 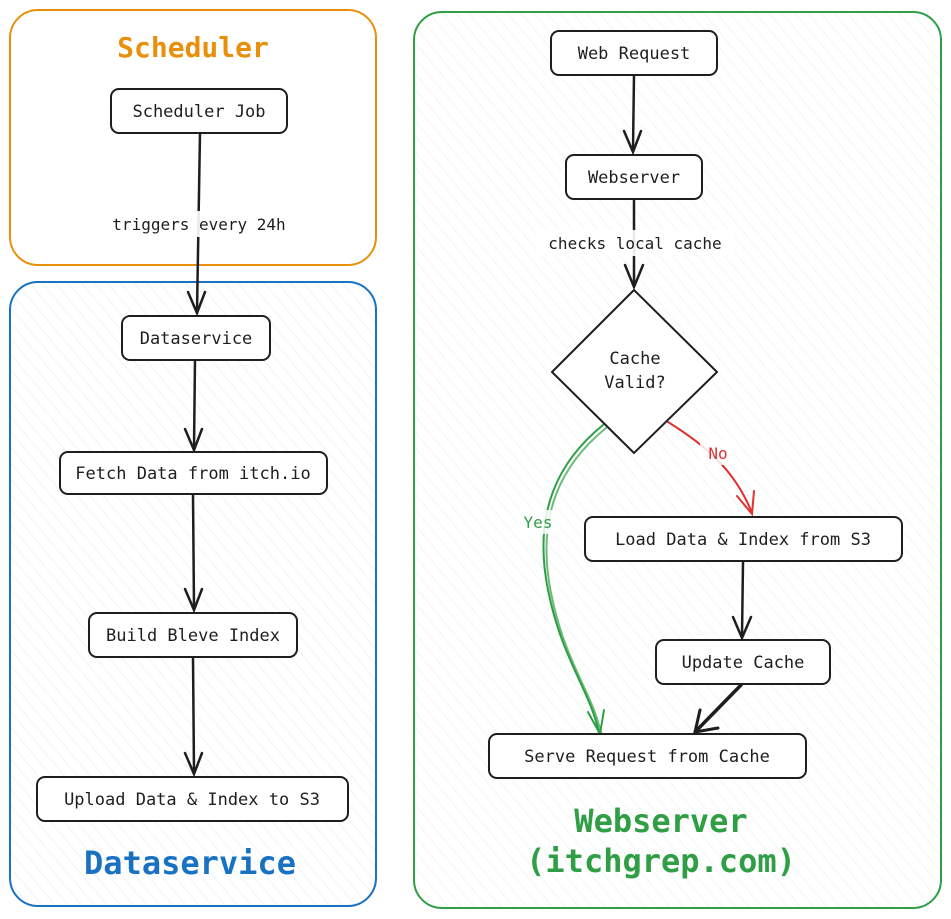 I want to click on yes-label: Yes, so click(x=538, y=522).